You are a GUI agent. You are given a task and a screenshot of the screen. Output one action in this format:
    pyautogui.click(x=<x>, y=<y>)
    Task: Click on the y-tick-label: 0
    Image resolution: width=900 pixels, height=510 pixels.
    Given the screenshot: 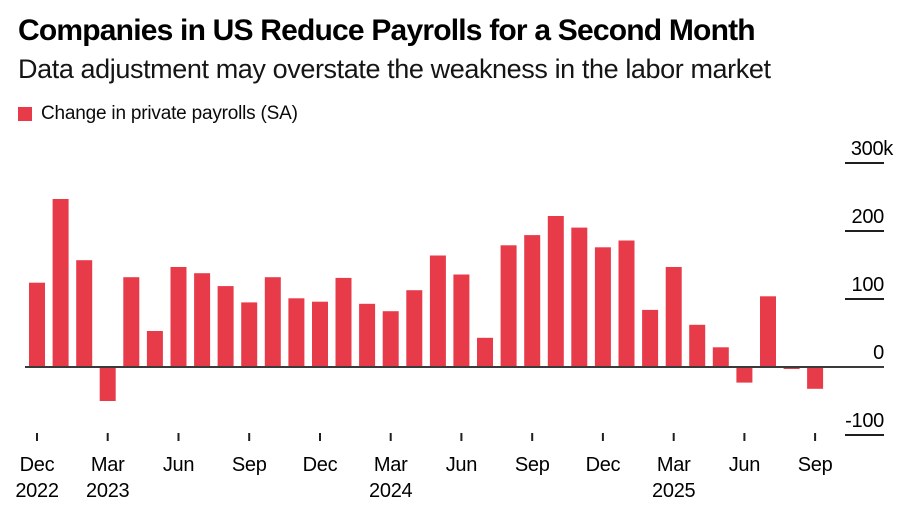 What is the action you would take?
    pyautogui.click(x=878, y=353)
    